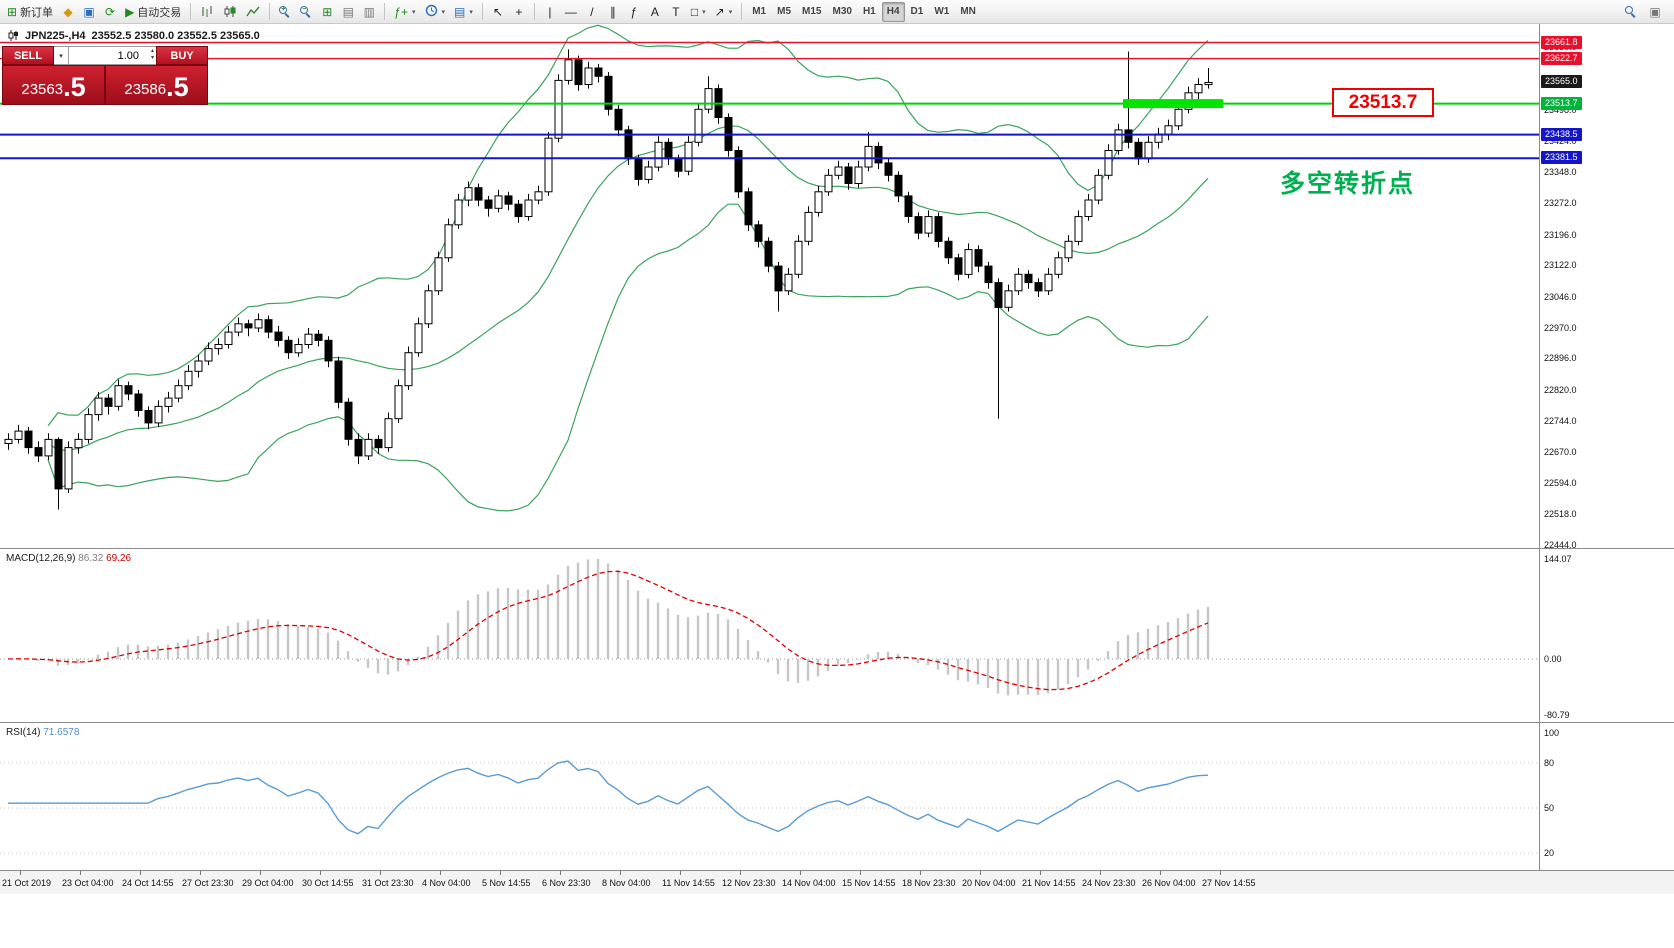  What do you see at coordinates (1606, 796) in the screenshot?
I see `rsi-axis: 100 80 50 20` at bounding box center [1606, 796].